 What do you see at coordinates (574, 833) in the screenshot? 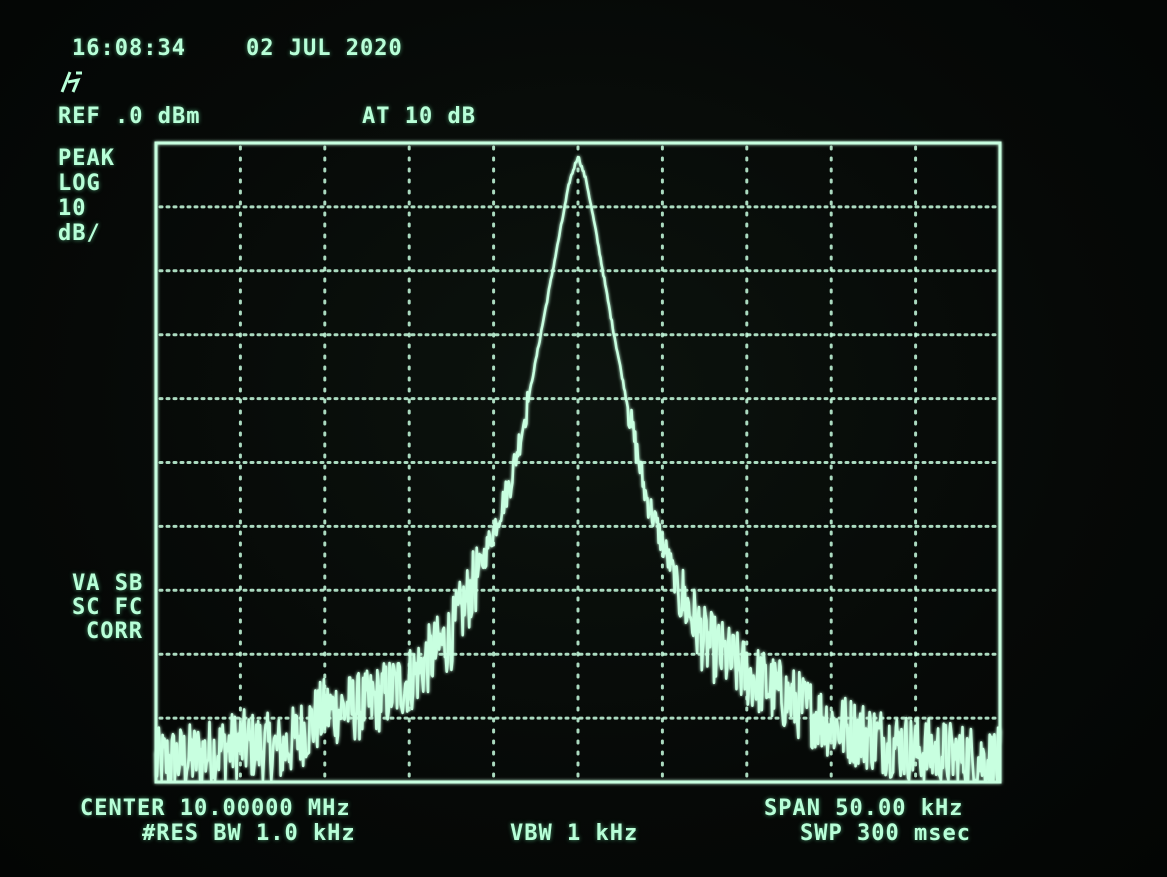
I see `video-bandwidth: VBW 1 kHz` at bounding box center [574, 833].